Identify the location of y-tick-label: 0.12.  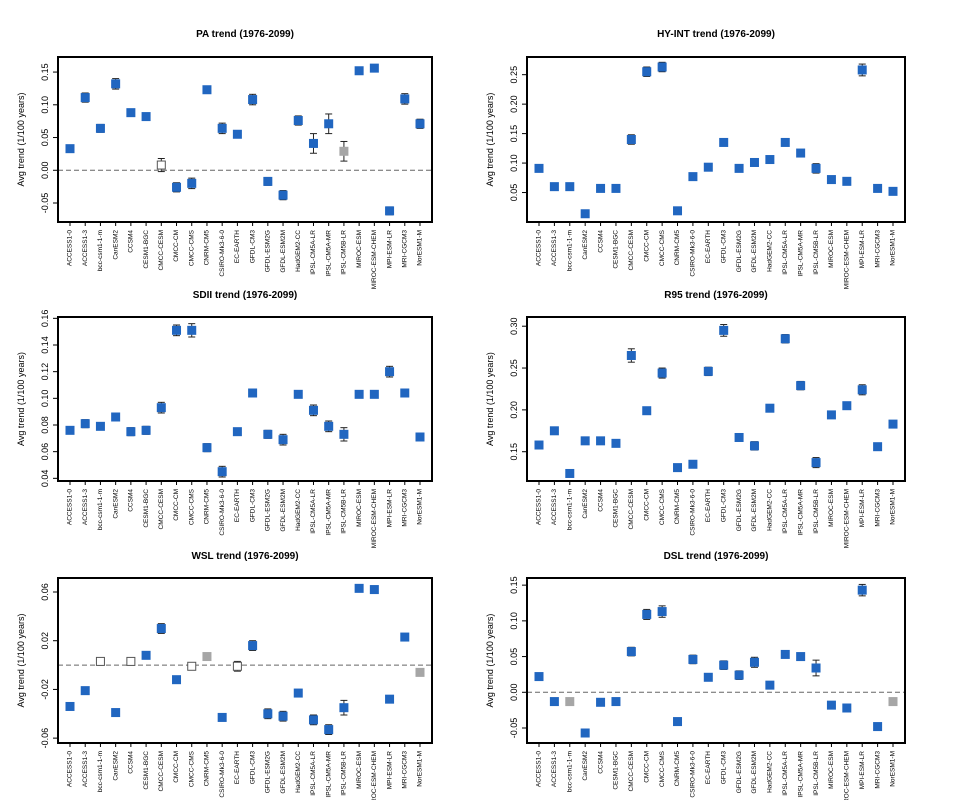
(45, 372).